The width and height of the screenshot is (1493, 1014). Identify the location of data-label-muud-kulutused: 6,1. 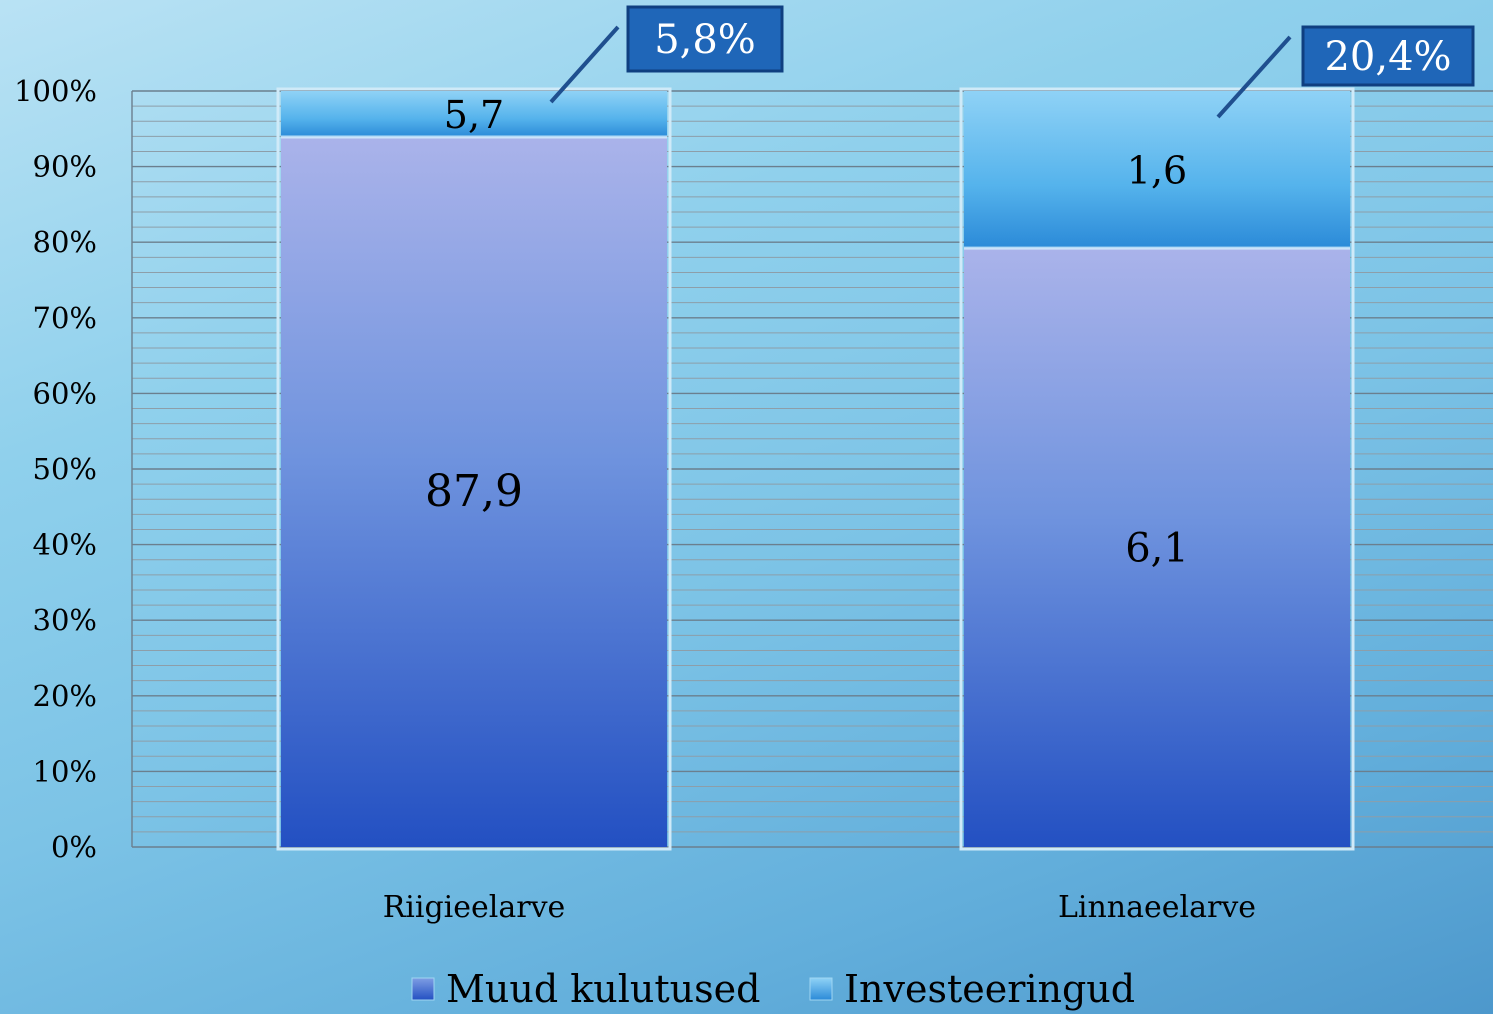
(1157, 549).